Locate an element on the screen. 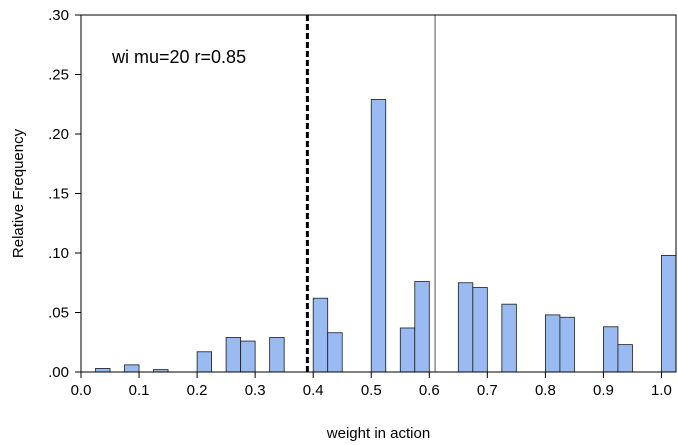  chart-annotation: wi mu=20 r=0.85 is located at coordinates (178, 57).